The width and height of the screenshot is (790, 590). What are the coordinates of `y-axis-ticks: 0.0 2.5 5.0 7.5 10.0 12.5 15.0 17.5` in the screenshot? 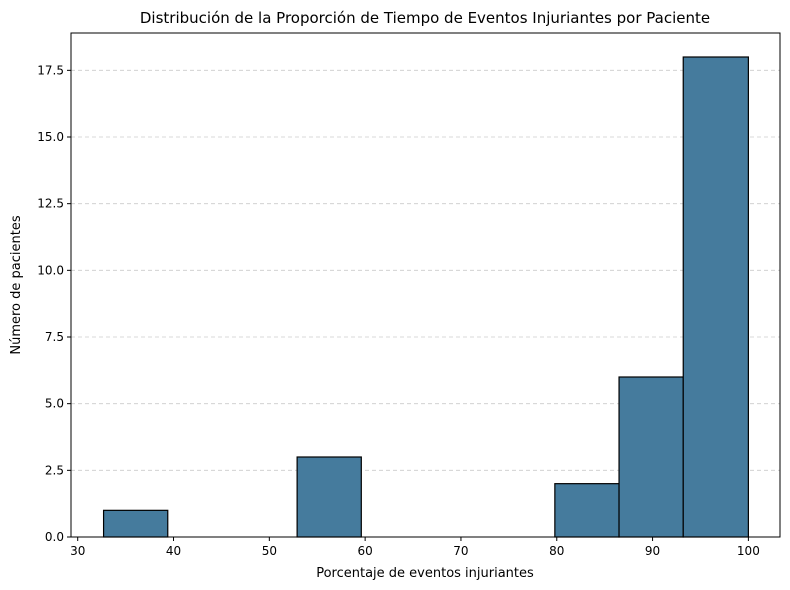 It's located at (54, 303).